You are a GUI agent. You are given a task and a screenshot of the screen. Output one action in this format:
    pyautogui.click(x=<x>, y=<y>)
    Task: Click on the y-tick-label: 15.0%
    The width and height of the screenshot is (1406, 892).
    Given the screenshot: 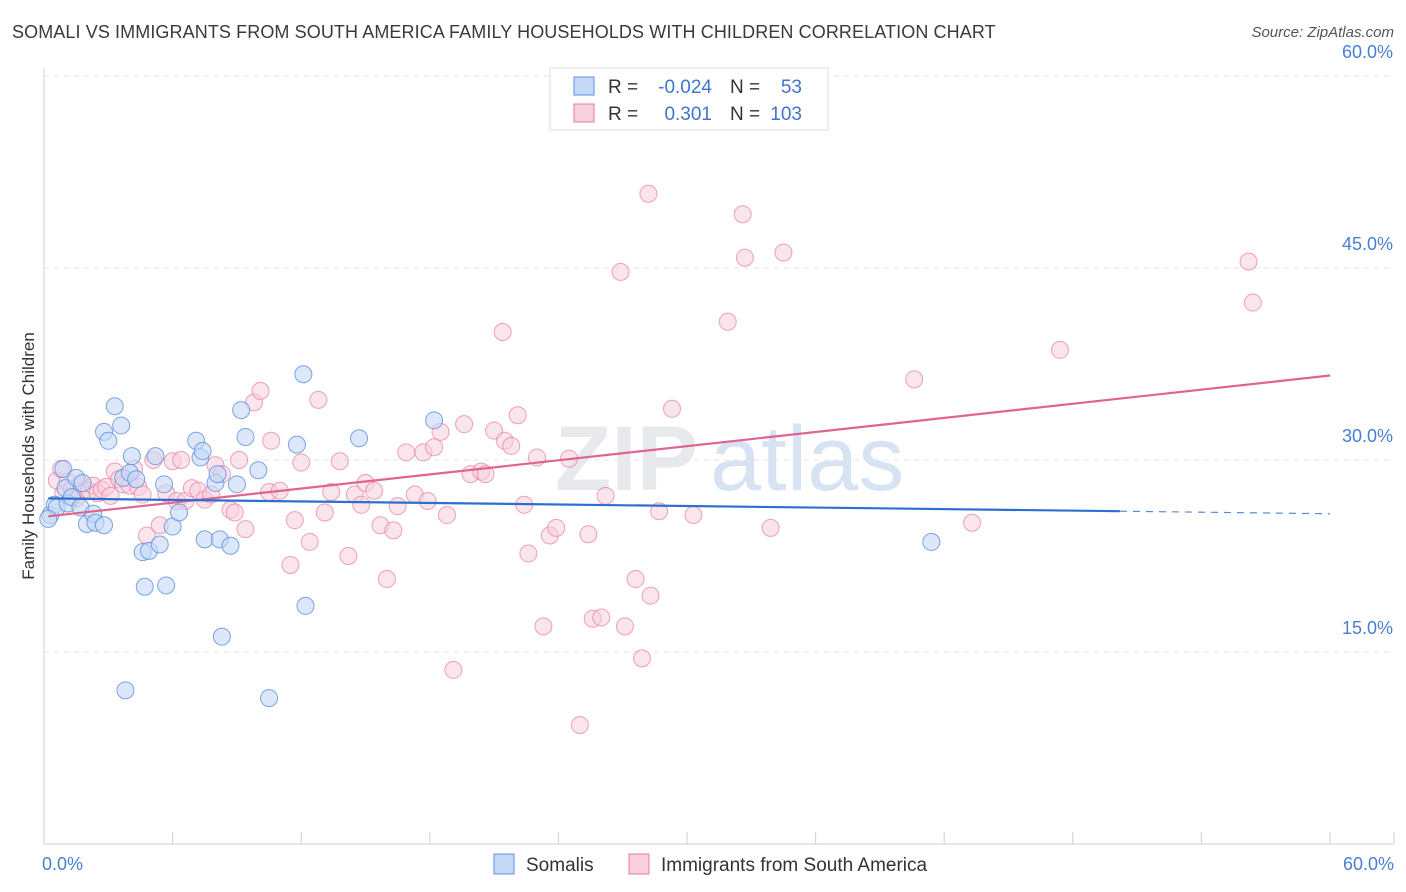 What is the action you would take?
    pyautogui.click(x=1367, y=628)
    